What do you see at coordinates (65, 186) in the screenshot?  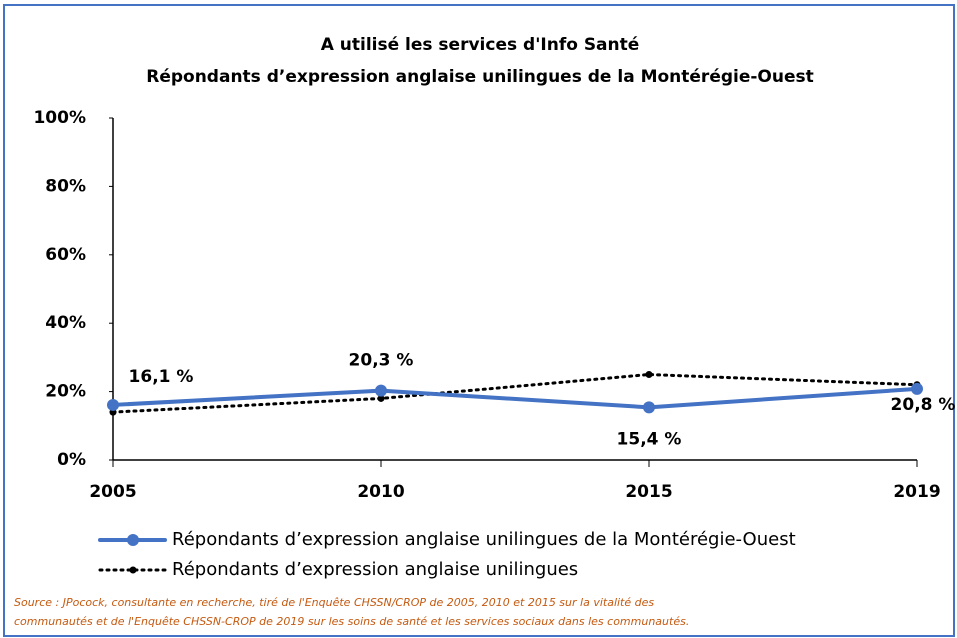 I see `y-tick-label: 80%` at bounding box center [65, 186].